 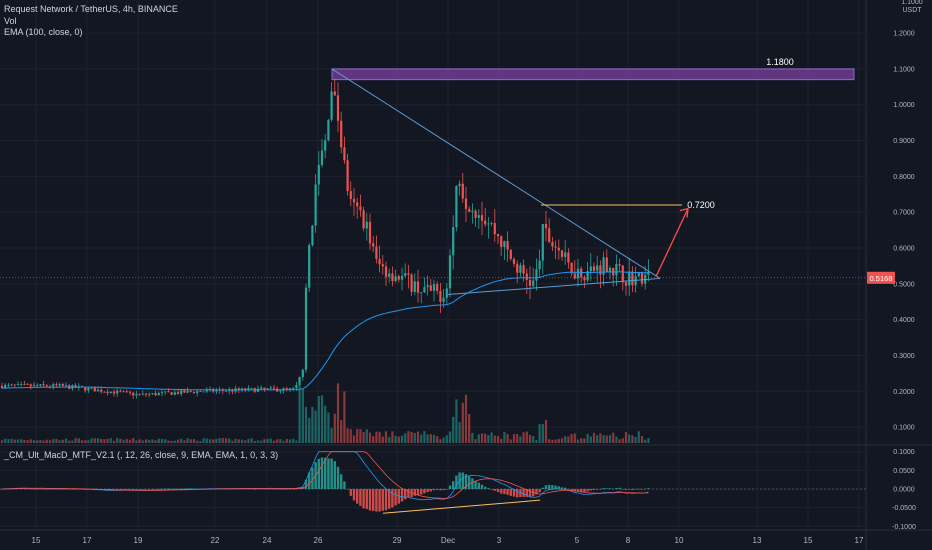 What do you see at coordinates (904, 284) in the screenshot?
I see `price-tick-label: 0.5000` at bounding box center [904, 284].